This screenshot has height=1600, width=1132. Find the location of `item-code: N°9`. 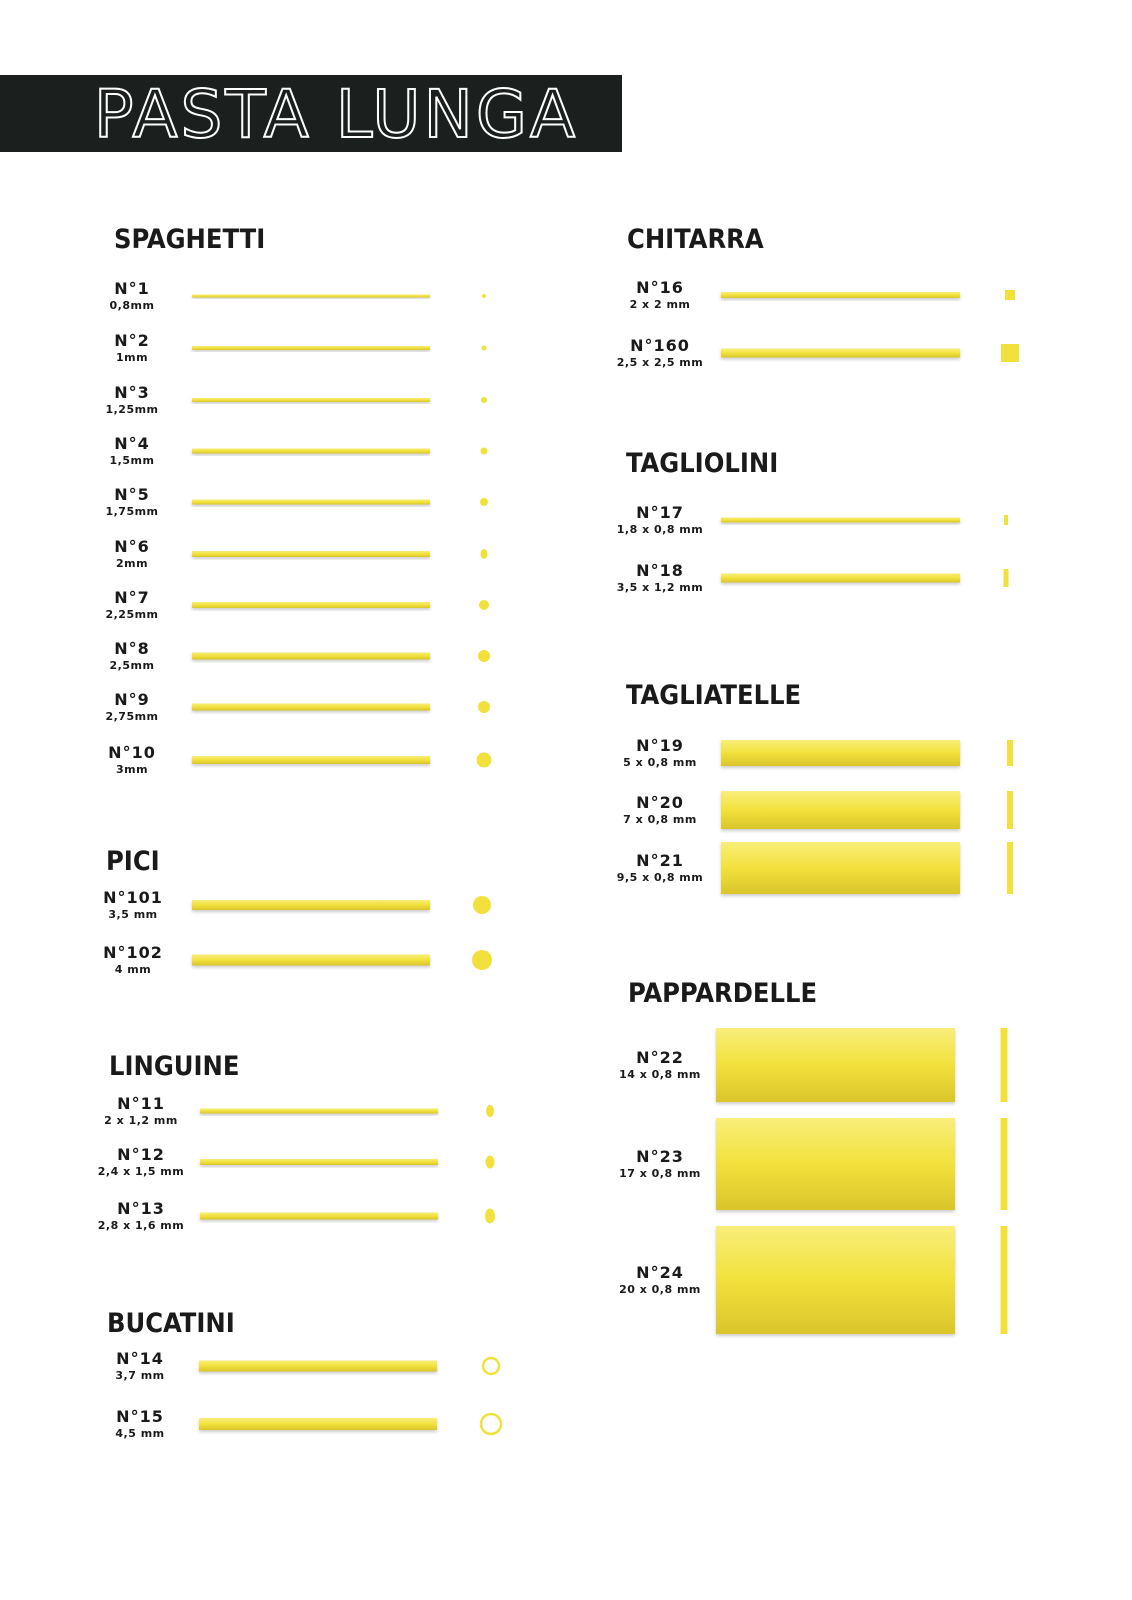

item-code: N°9 is located at coordinates (132, 699).